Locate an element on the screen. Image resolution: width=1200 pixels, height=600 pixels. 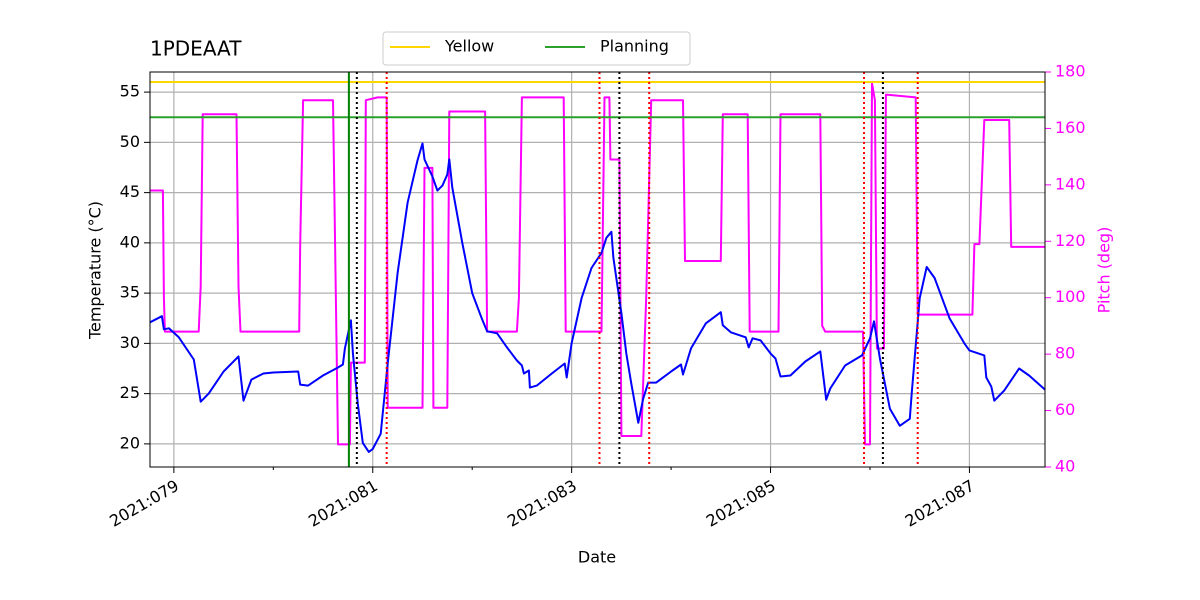
y-tick-label: 20 is located at coordinates (130, 442).